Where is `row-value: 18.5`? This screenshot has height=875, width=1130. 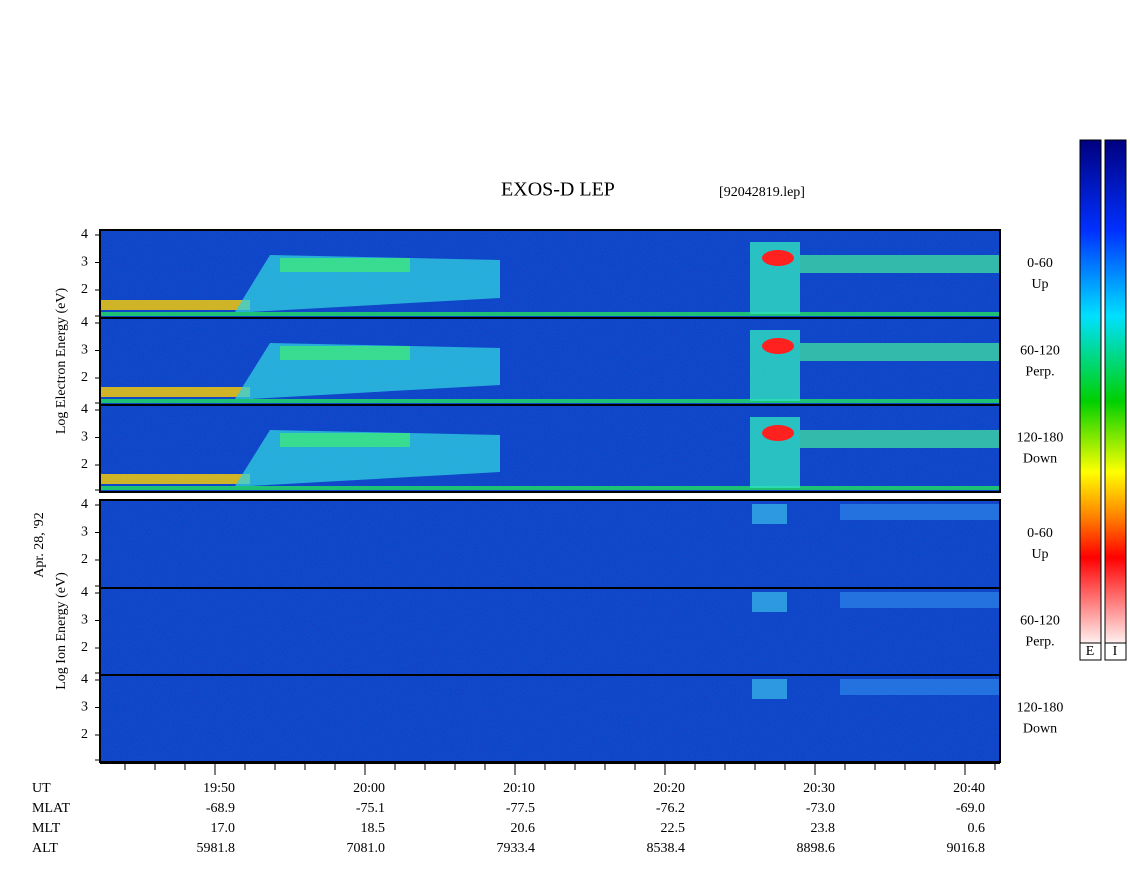 row-value: 18.5 is located at coordinates (373, 828).